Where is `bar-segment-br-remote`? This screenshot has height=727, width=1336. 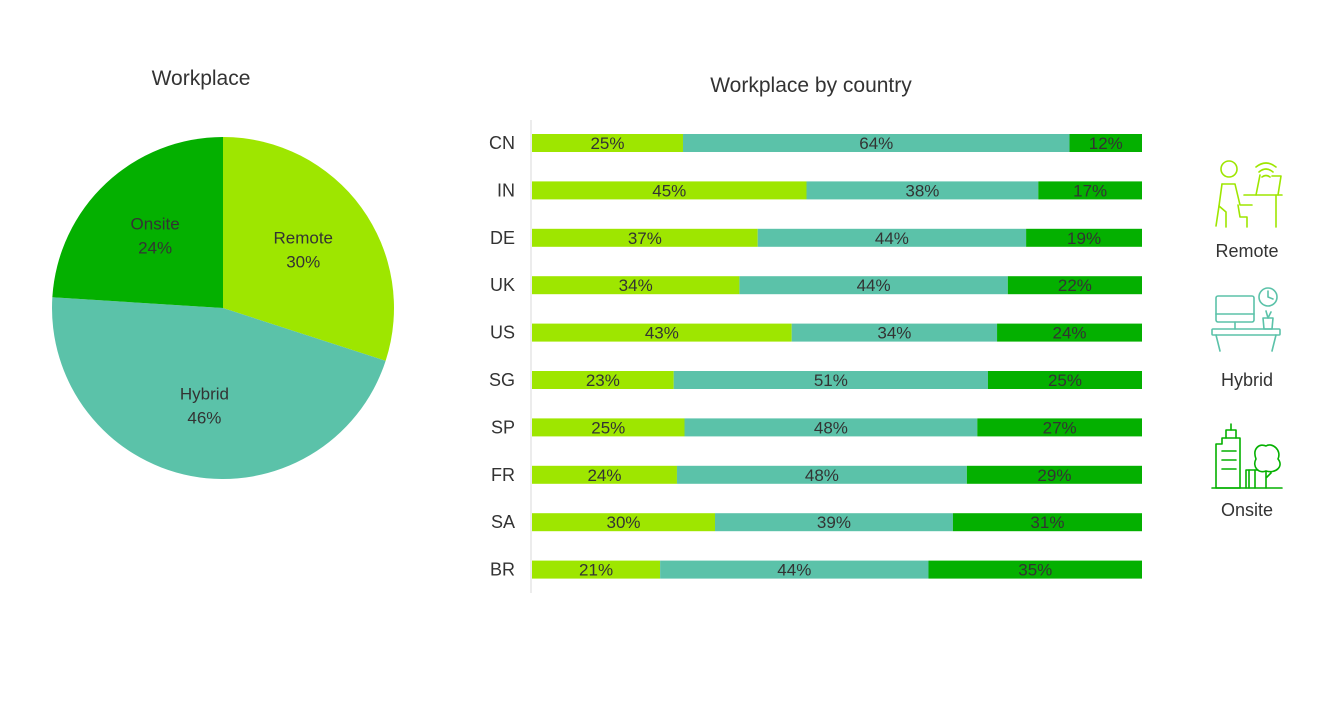
bar-segment-br-remote is located at coordinates (596, 569).